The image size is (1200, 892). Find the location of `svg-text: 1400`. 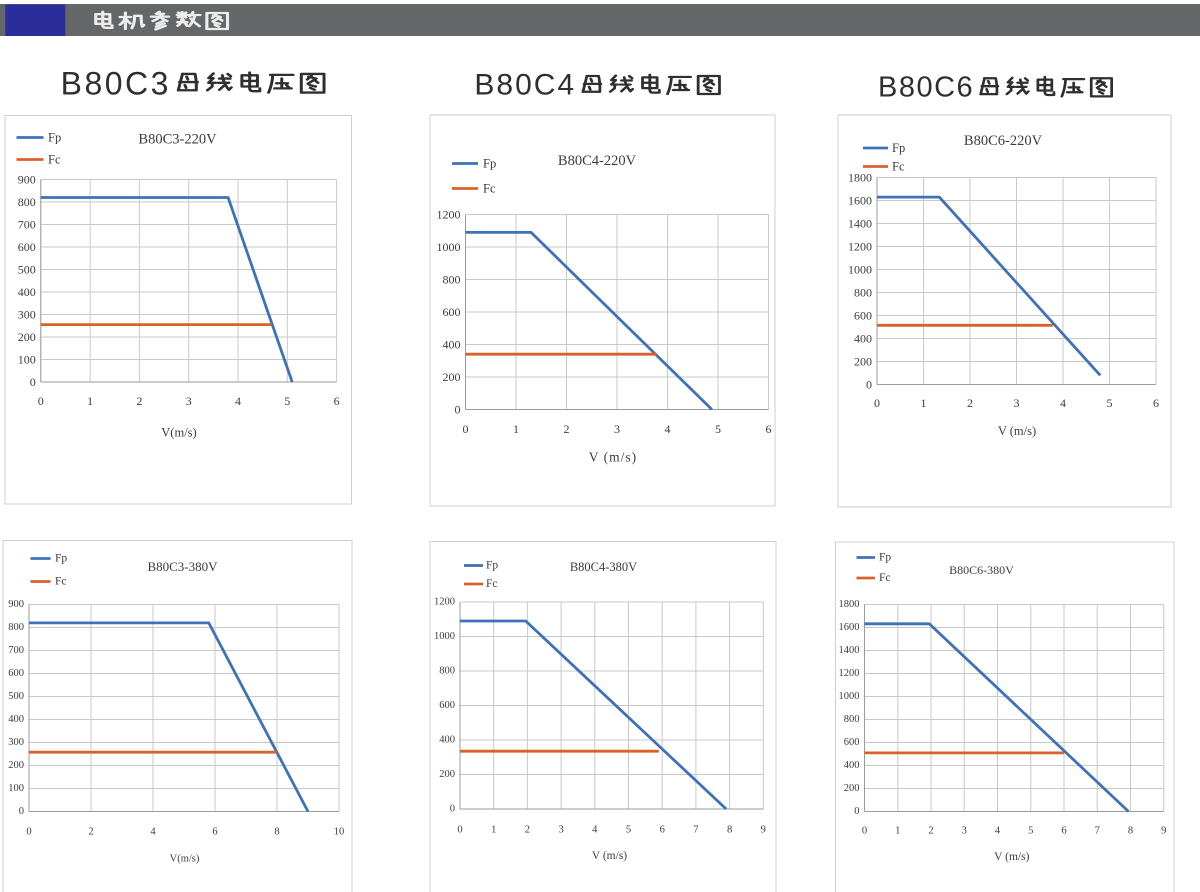

svg-text: 1400 is located at coordinates (849, 650).